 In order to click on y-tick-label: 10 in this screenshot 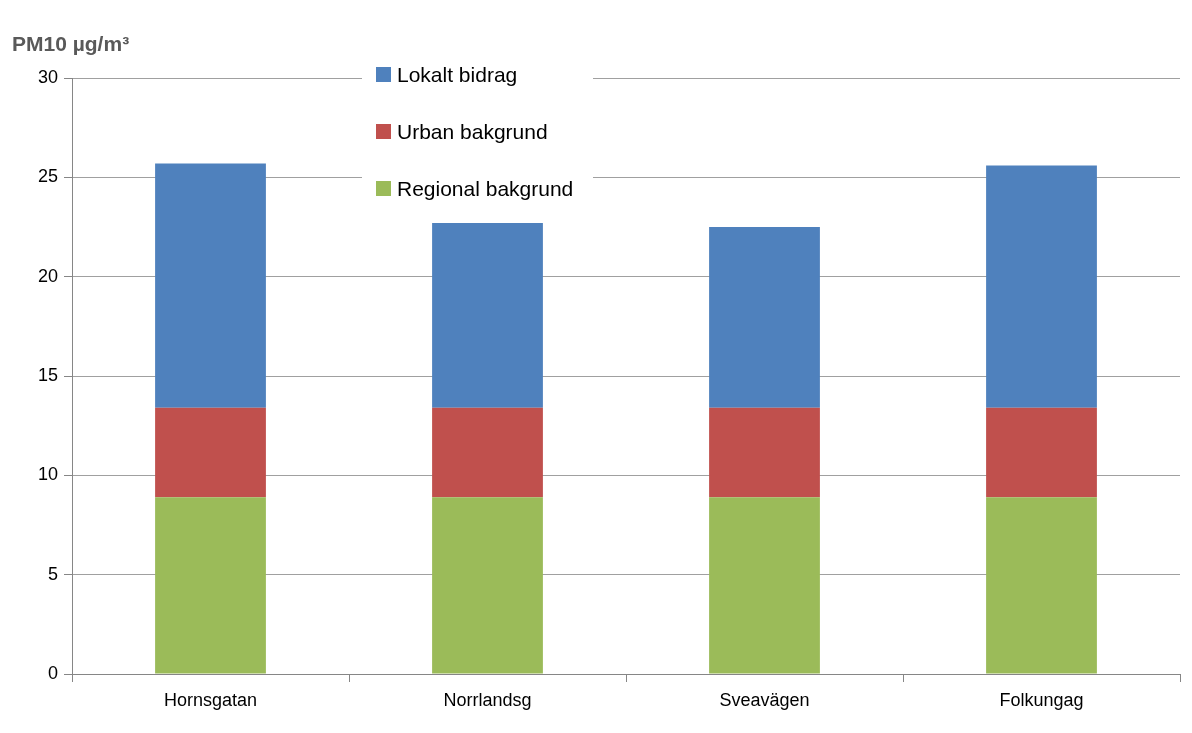, I will do `click(47, 474)`.